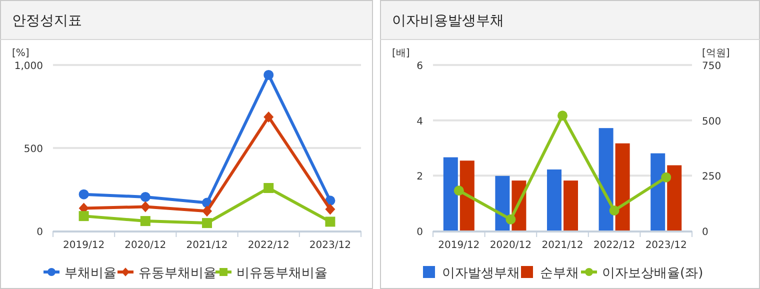  I want to click on y-axis-title: [배], so click(401, 53).